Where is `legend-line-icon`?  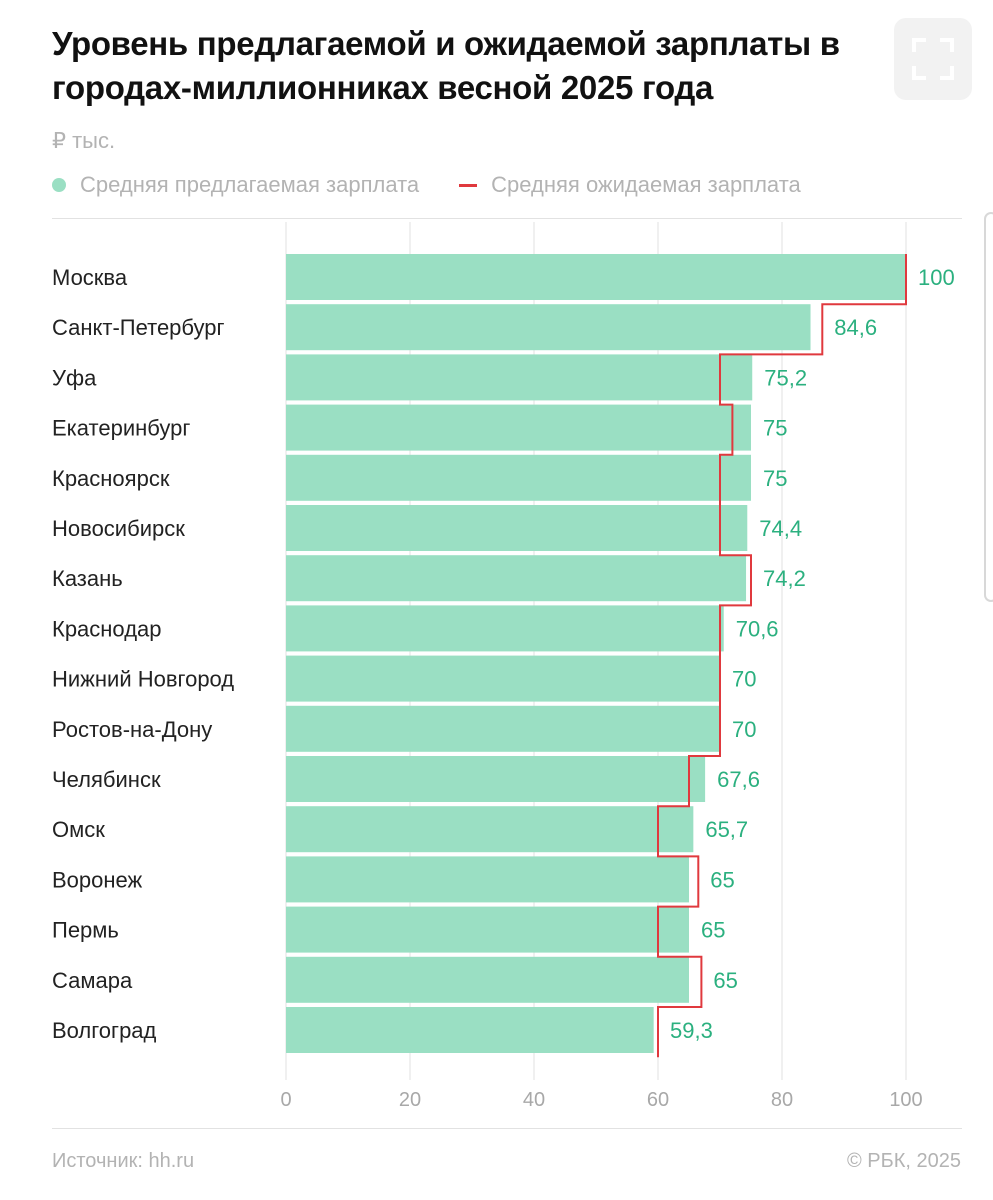 legend-line-icon is located at coordinates (468, 185).